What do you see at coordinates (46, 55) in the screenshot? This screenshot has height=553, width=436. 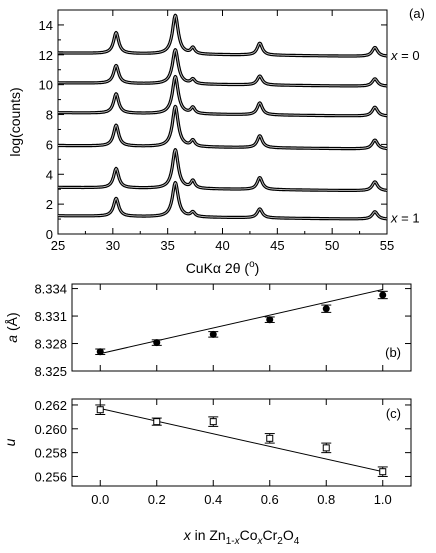 I see `panel-a-ytick-label: 12` at bounding box center [46, 55].